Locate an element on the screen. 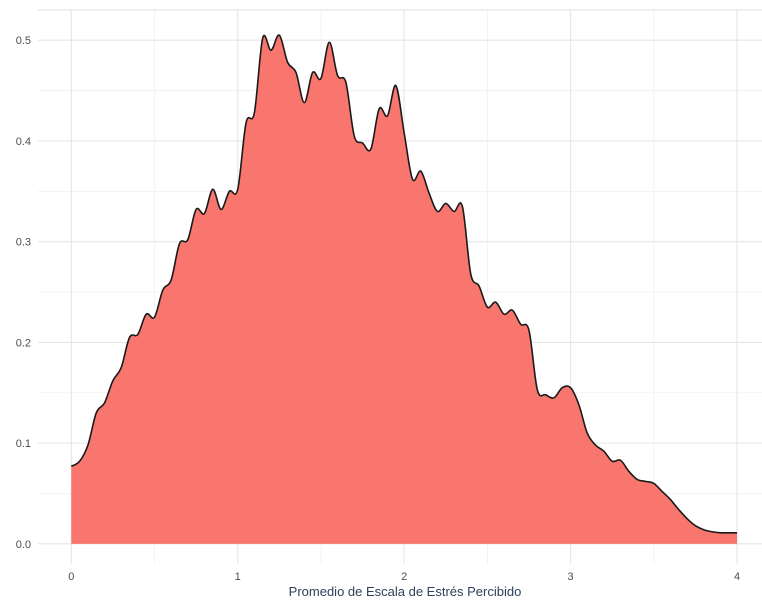 Image resolution: width=762 pixels, height=601 pixels. x-axis-title: Promedio de Escala de Estrés Percibido is located at coordinates (405, 591).